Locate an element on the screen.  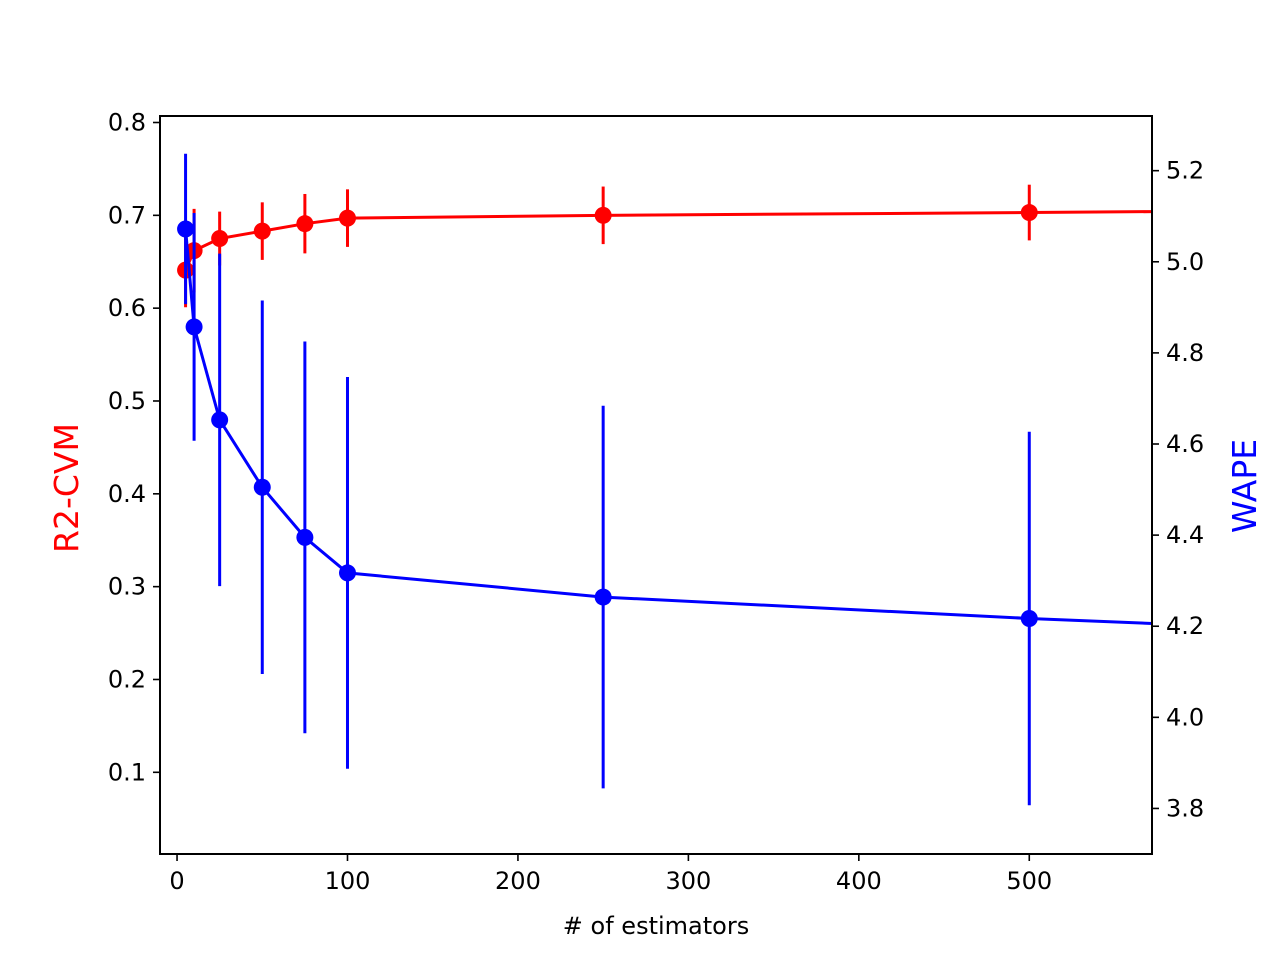
right-tick-label: 5.2 is located at coordinates (1185, 171).